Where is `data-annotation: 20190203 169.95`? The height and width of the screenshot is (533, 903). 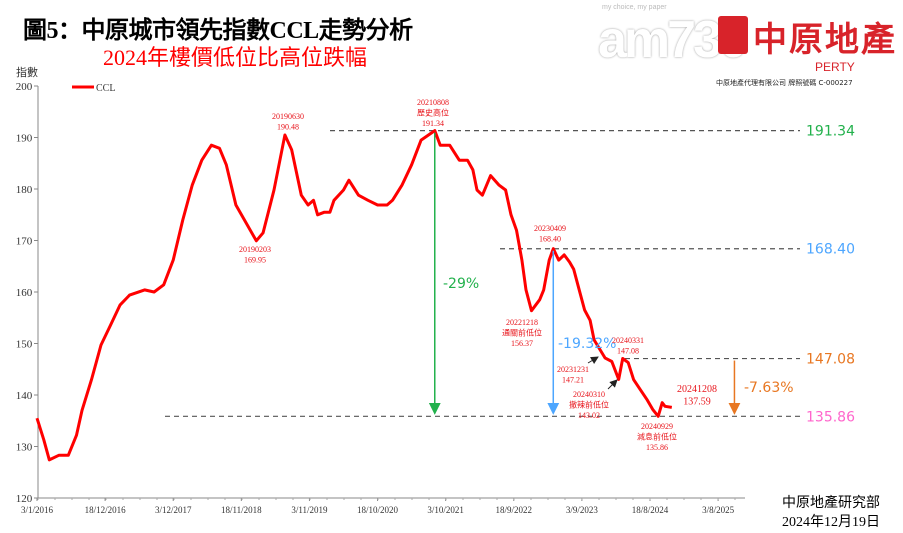
data-annotation: 20190203 169.95 is located at coordinates (255, 255).